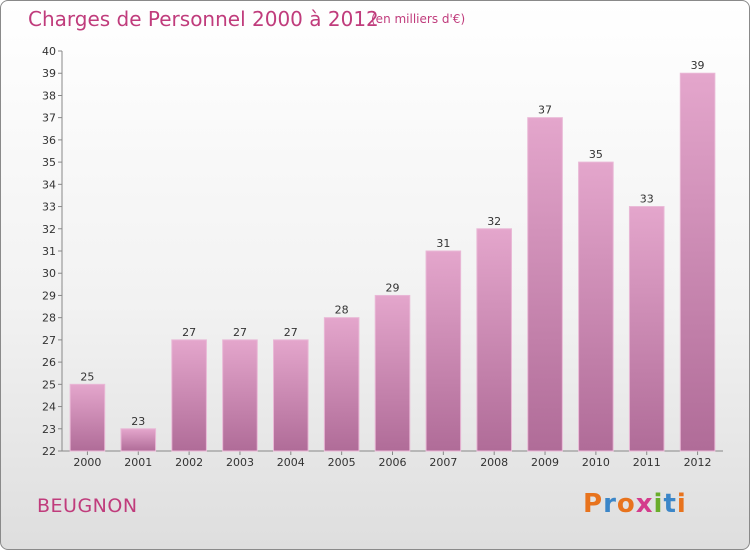  Describe the element at coordinates (49, 162) in the screenshot. I see `y-tick-label: 35` at that location.